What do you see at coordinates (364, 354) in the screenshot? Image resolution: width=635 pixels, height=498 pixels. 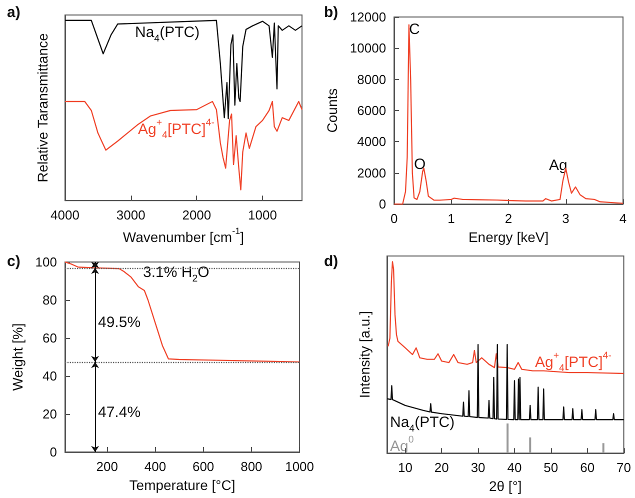 I see `y-axis-title: Intensity [a.u.]` at bounding box center [364, 354].